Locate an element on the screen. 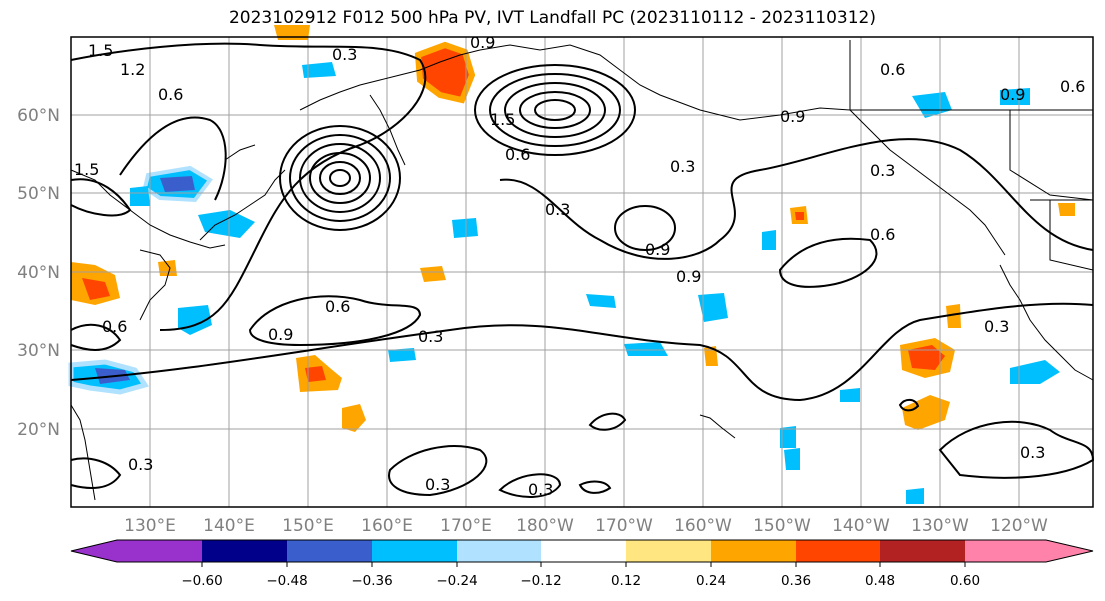 This screenshot has width=1105, height=601. colorbar-tick-label: −0.60 is located at coordinates (201, 581).